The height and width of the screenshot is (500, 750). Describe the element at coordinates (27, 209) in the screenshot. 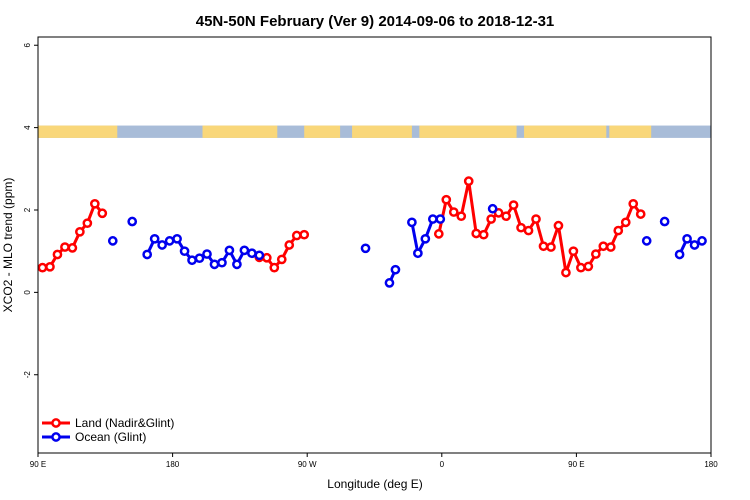

I see `y-tick-label: 2` at that location.